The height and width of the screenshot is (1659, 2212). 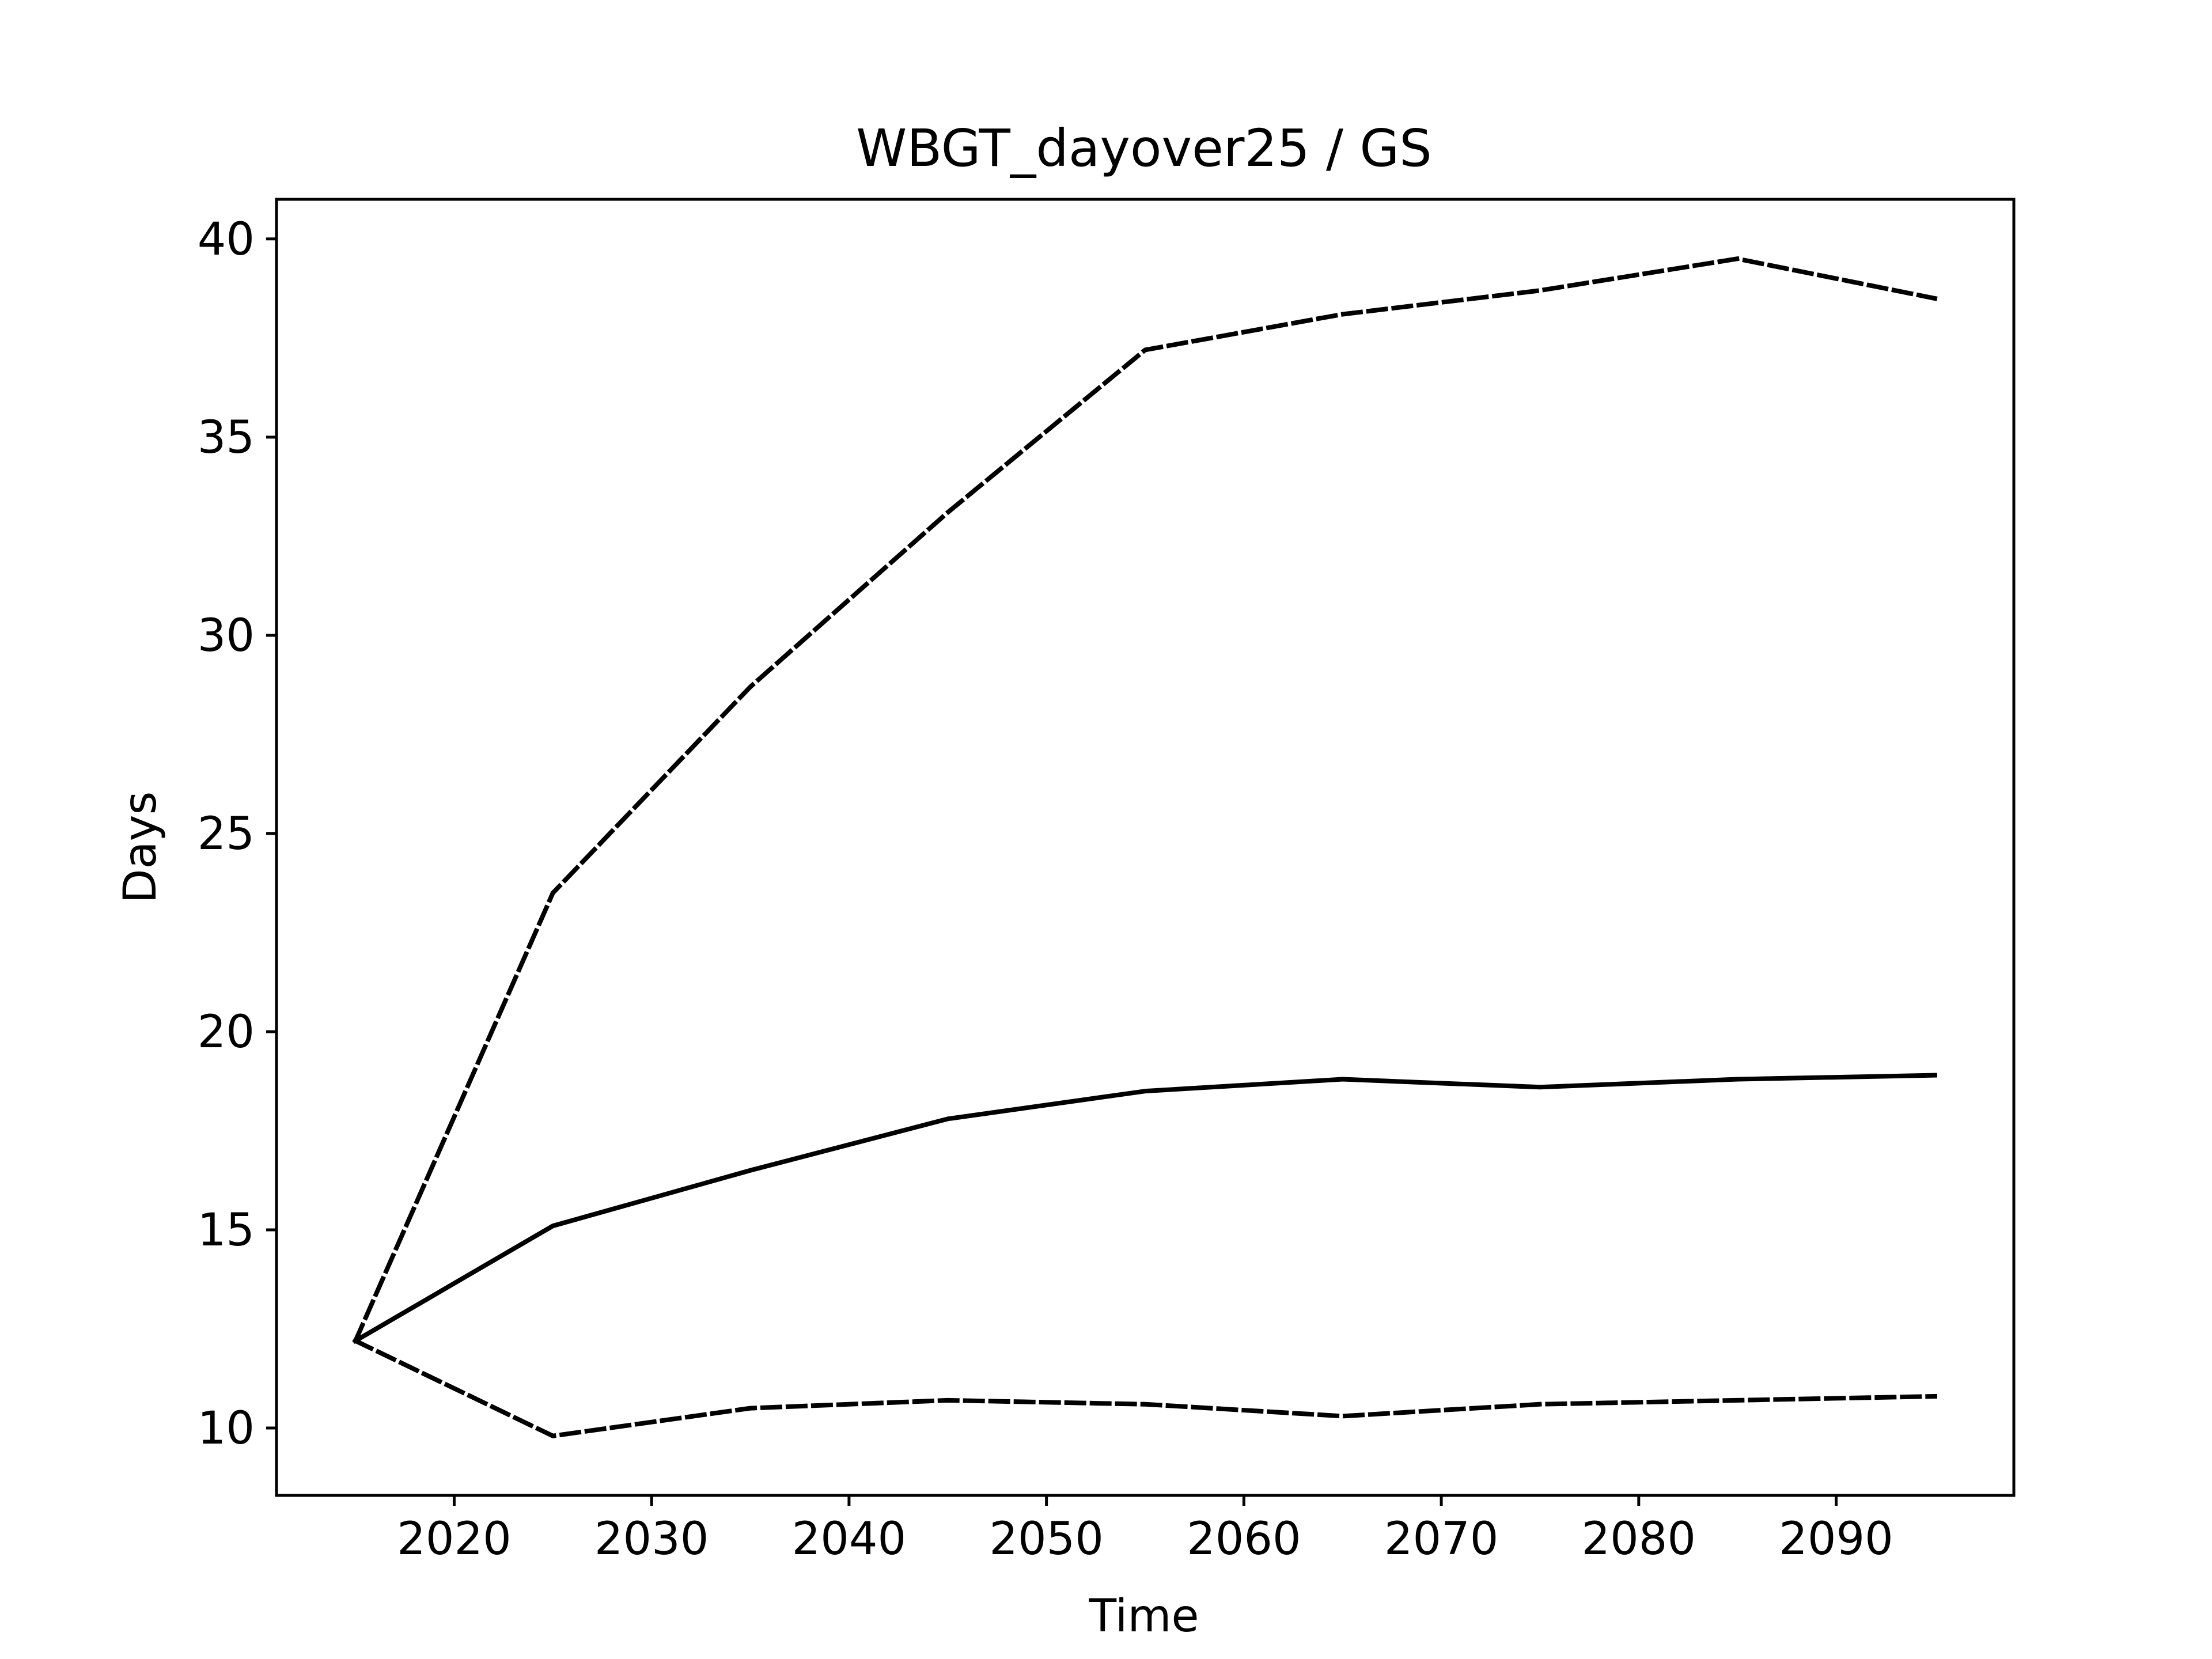 What do you see at coordinates (226, 1230) in the screenshot?
I see `y-tick-label-15: 15` at bounding box center [226, 1230].